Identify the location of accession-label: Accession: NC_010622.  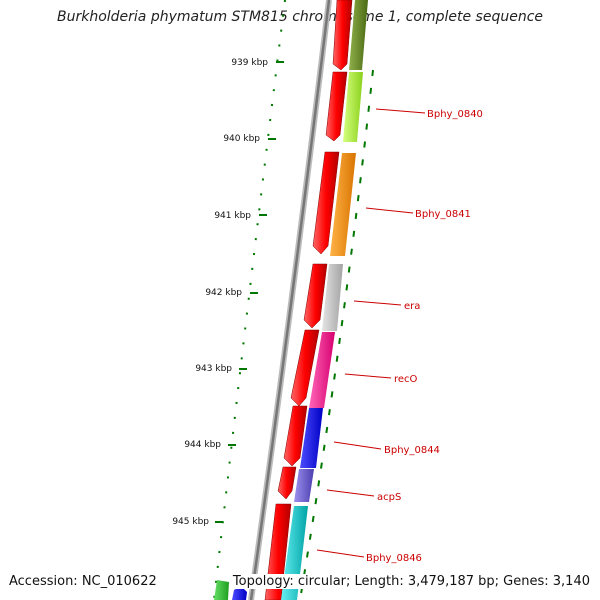
(83, 581).